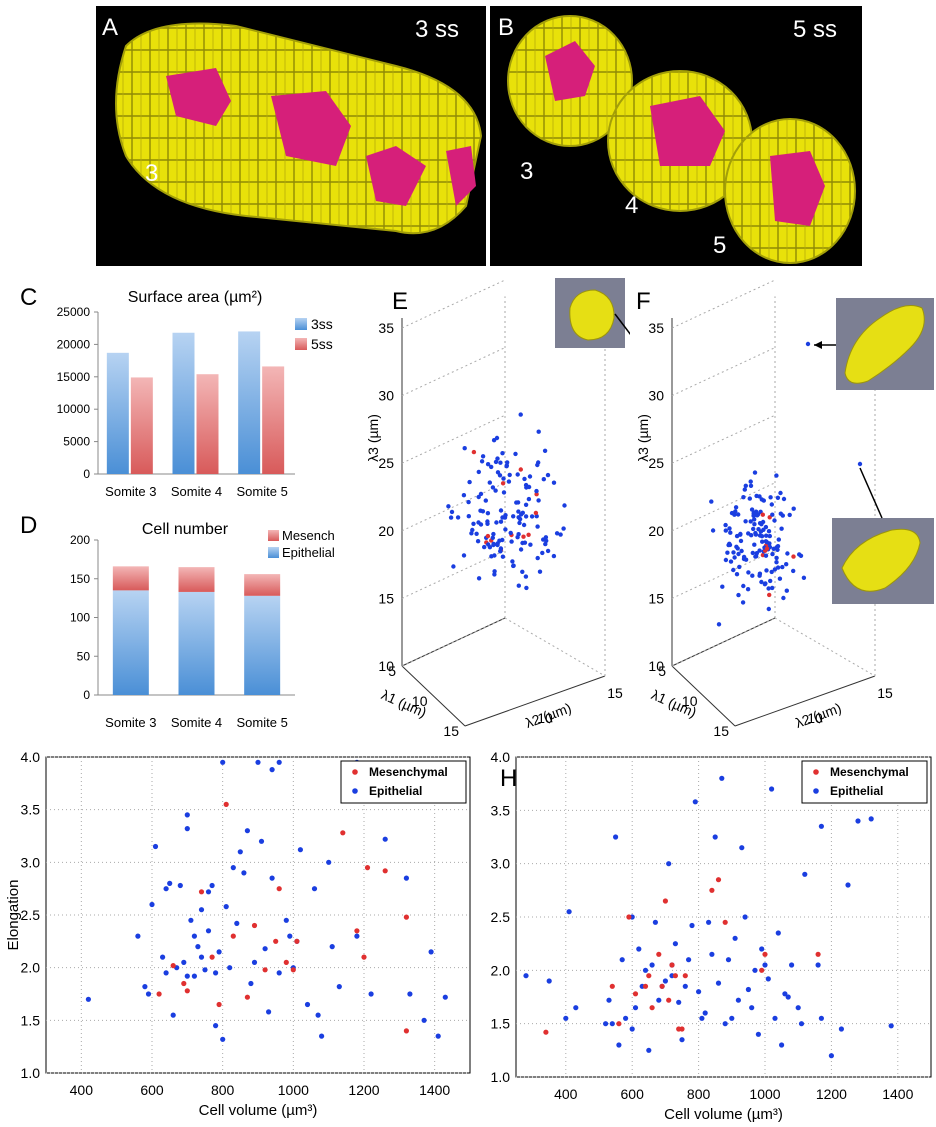 The height and width of the screenshot is (1127, 936). Describe the element at coordinates (31, 810) in the screenshot. I see `chart-g-ytick-label: 3.5` at that location.